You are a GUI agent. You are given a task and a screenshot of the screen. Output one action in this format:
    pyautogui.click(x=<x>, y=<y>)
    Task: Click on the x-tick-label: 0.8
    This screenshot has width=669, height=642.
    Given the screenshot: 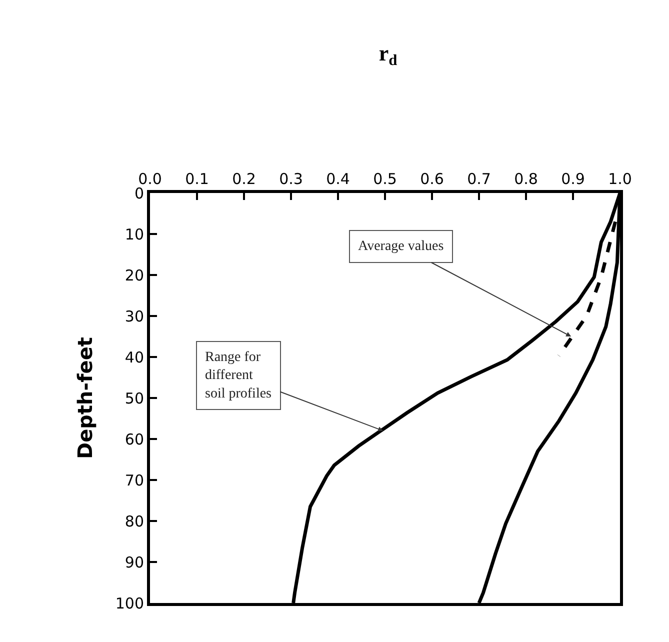 What is the action you would take?
    pyautogui.click(x=526, y=179)
    